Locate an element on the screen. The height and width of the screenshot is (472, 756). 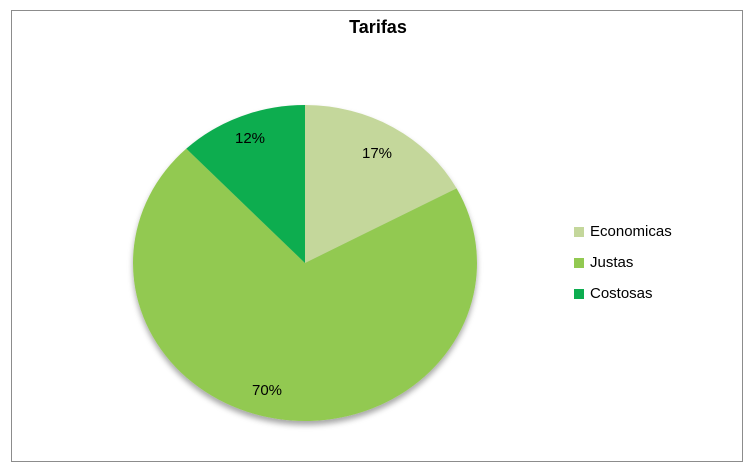
legend-item-justas: Justas is located at coordinates (623, 262).